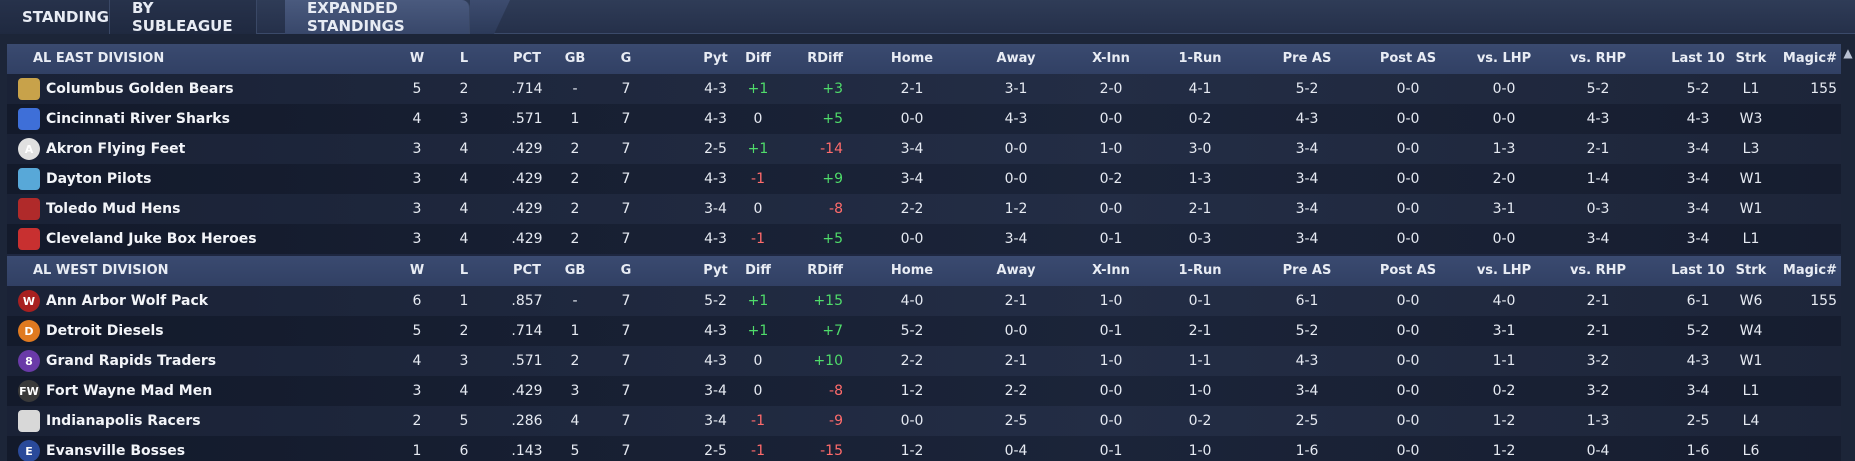  I want to click on column-header-w: W, so click(417, 270).